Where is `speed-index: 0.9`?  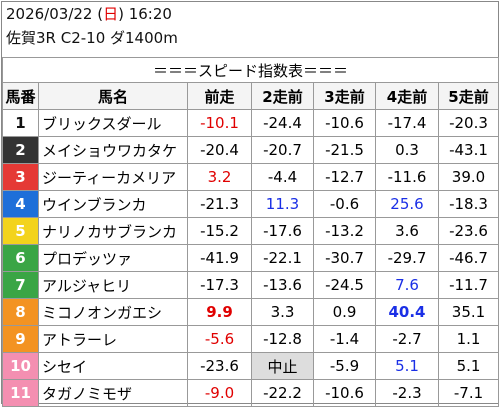
speed-index: 0.9 is located at coordinates (344, 312).